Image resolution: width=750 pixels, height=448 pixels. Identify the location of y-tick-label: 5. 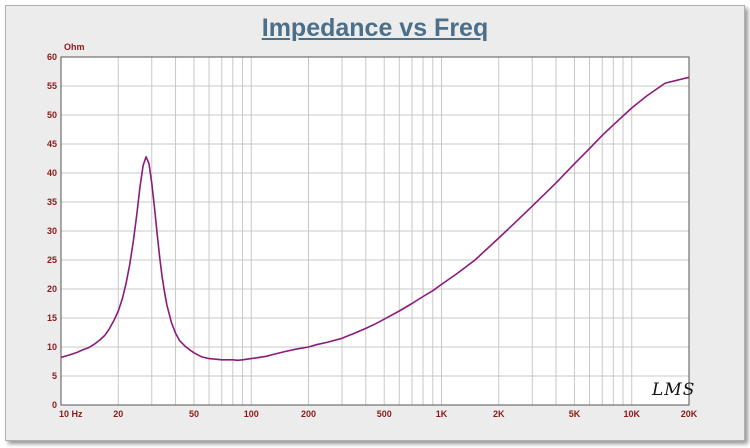
(54, 376).